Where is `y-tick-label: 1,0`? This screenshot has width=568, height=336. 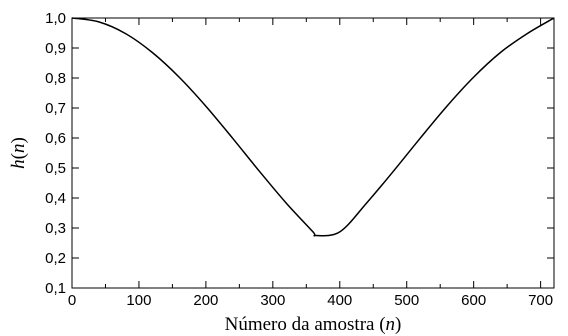
y-tick-label: 1,0 is located at coordinates (55, 18).